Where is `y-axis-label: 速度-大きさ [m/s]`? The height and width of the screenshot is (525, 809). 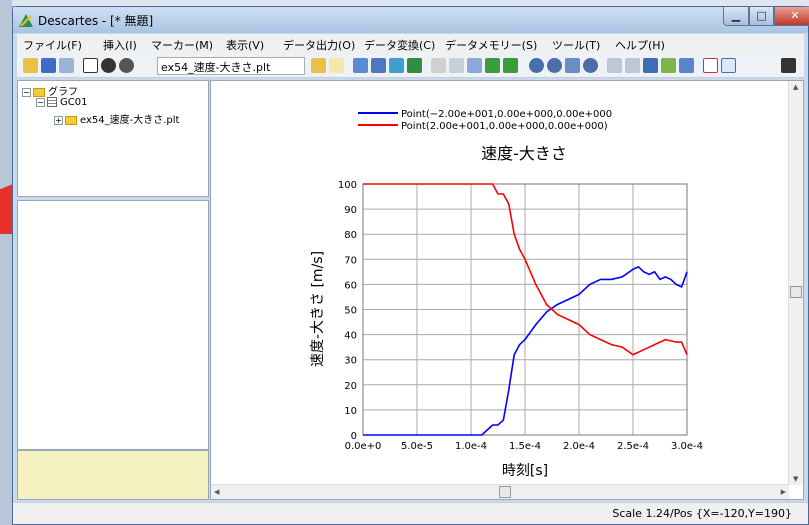
y-axis-label: 速度-大きさ [m/s] is located at coordinates (318, 309).